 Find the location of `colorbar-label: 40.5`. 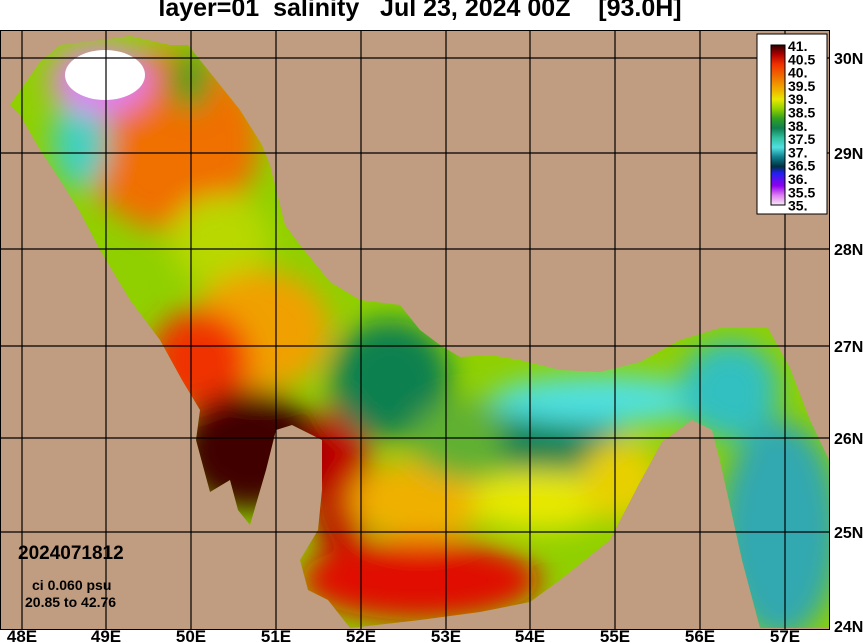

colorbar-label: 40.5 is located at coordinates (801, 59).